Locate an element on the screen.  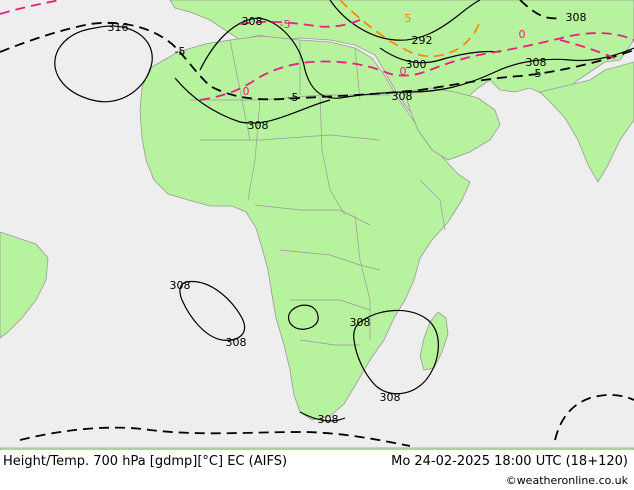
credit-link: ©weatheronline.co.uk is located at coordinates (566, 480).